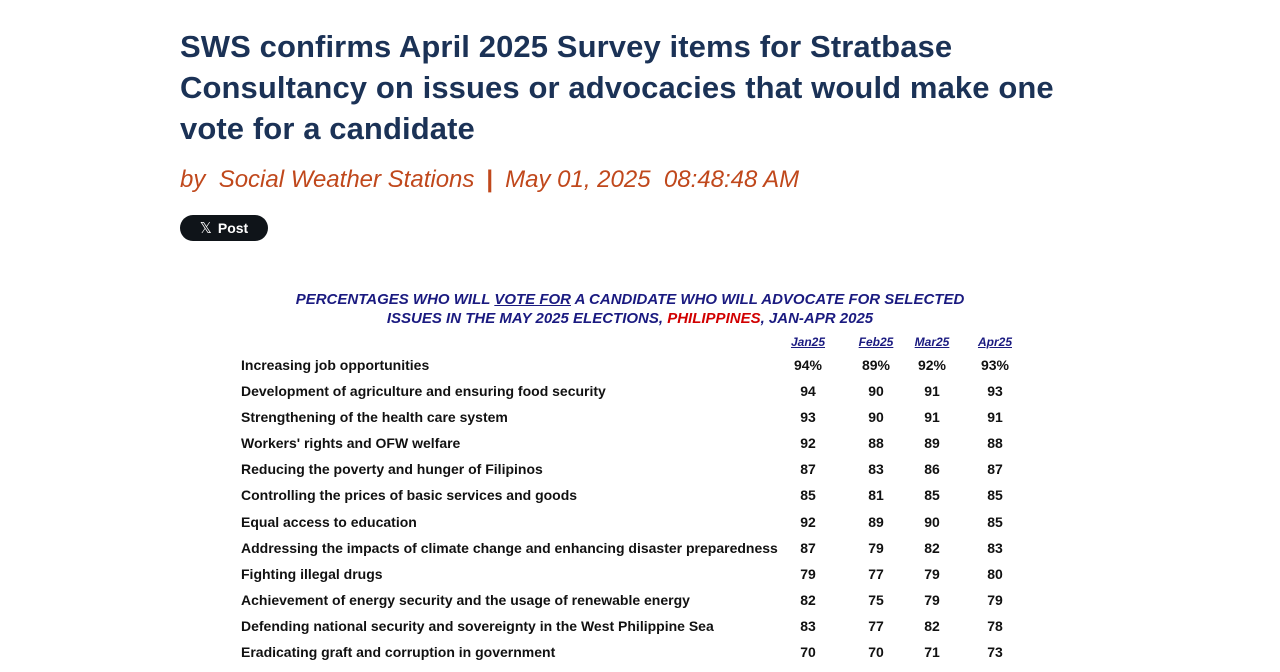 The width and height of the screenshot is (1280, 672). Describe the element at coordinates (532, 299) in the screenshot. I see `vote-for-emphasis: VOTE FOR` at that location.